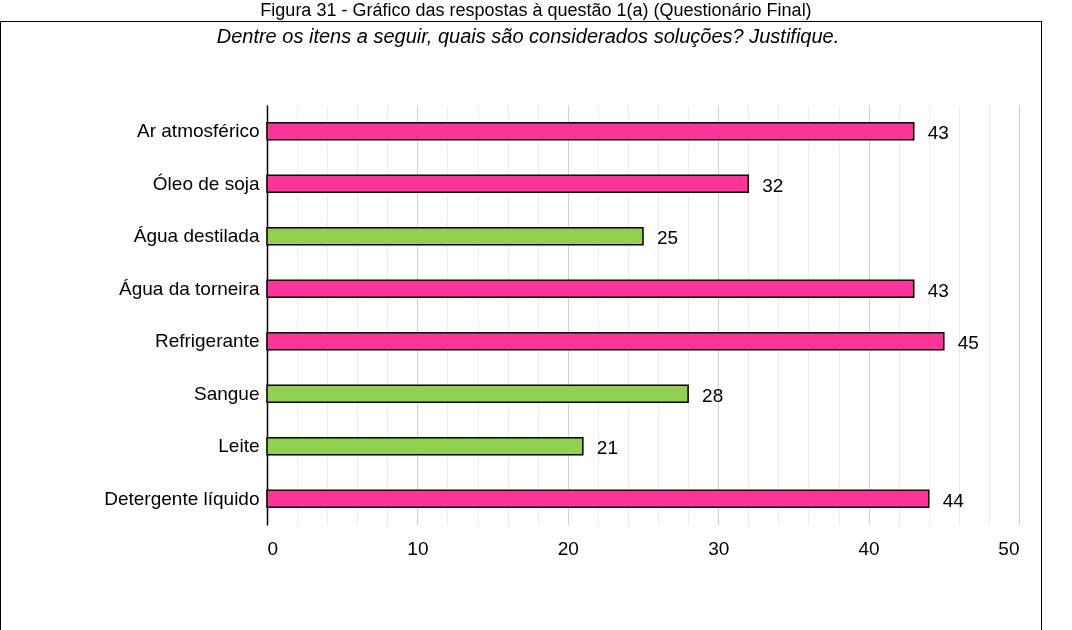 This screenshot has width=1072, height=630. Describe the element at coordinates (418, 548) in the screenshot. I see `x-tick-label: 10` at that location.